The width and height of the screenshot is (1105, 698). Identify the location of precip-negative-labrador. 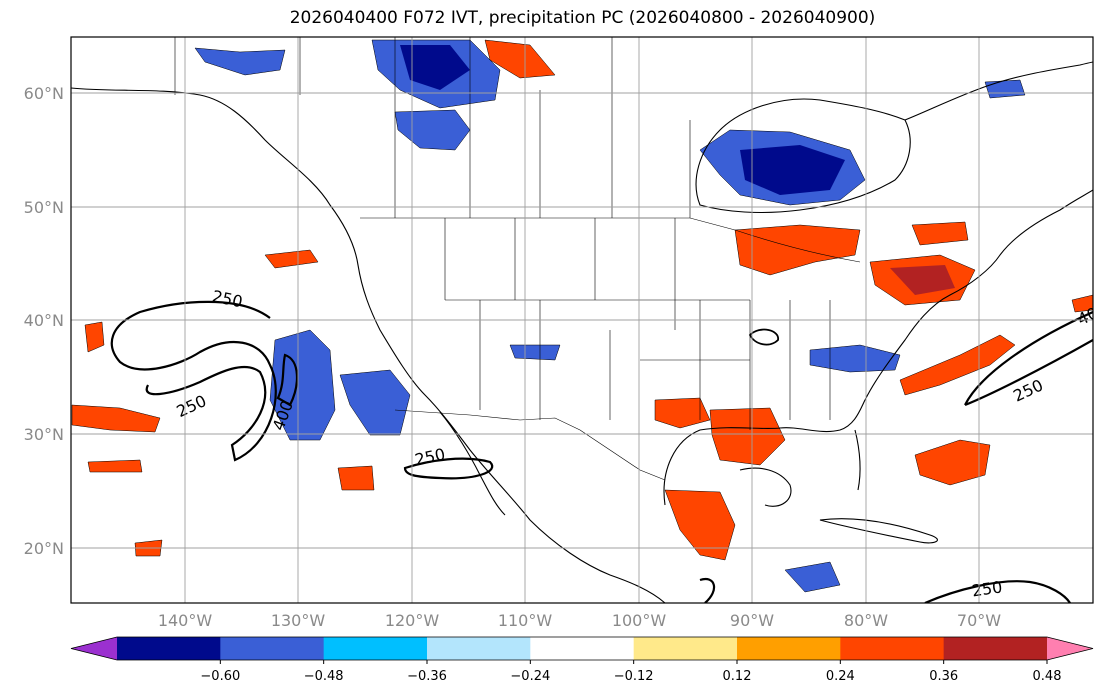
(1005, 89).